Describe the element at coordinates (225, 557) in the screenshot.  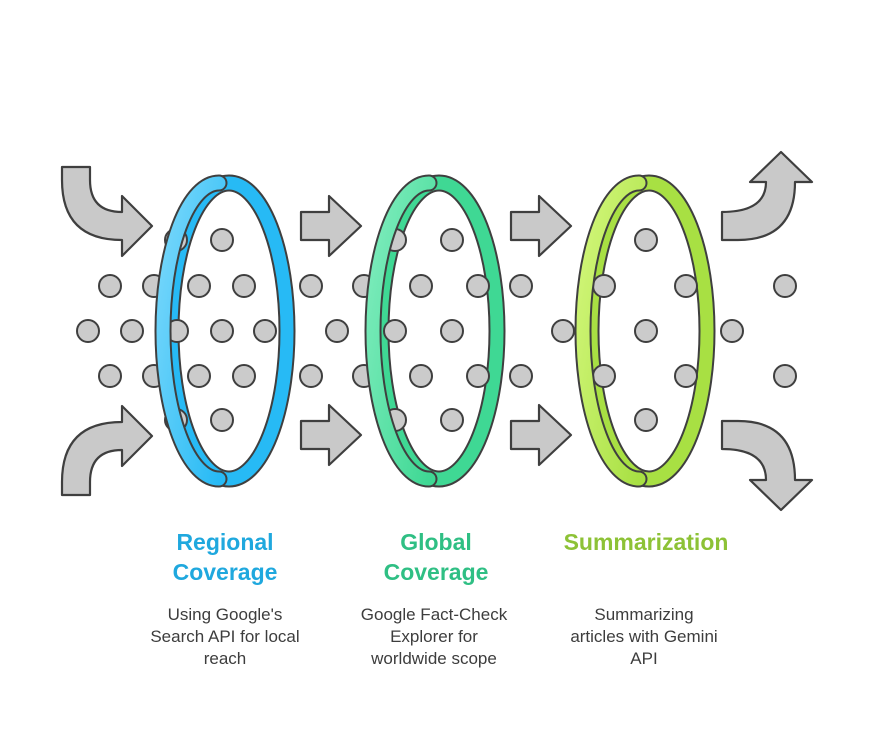
I see `stage-title-regional: Regional Coverage` at that location.